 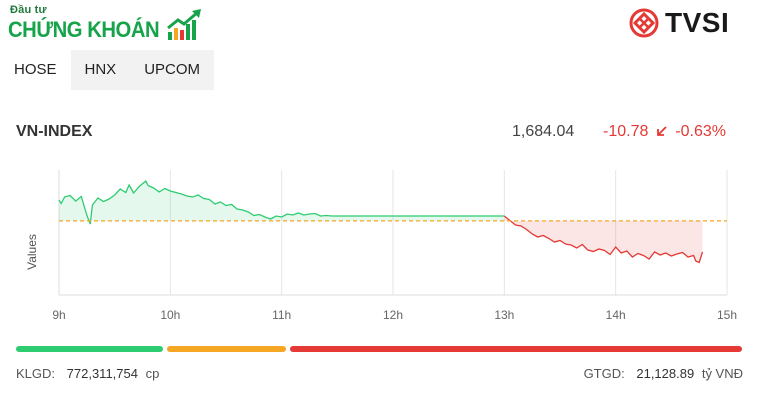 I want to click on tab-hose: HOSE, so click(x=35, y=70).